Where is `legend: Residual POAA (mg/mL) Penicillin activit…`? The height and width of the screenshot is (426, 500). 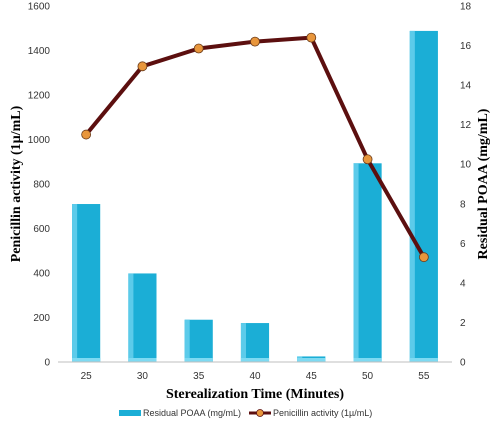 legend: Residual POAA (mg/mL) Penicillin activit… is located at coordinates (245, 413).